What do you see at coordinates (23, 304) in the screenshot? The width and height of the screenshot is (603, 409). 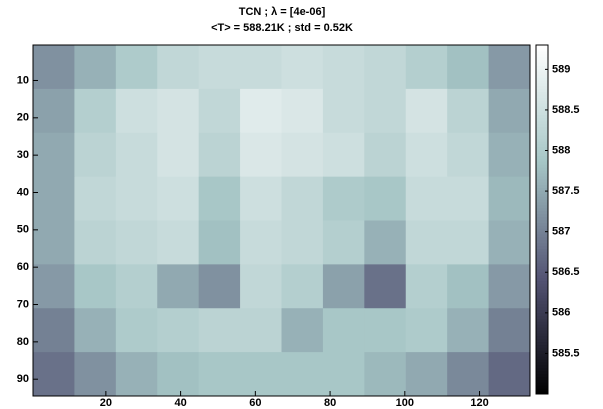 I see `y-tick-label: 70` at bounding box center [23, 304].